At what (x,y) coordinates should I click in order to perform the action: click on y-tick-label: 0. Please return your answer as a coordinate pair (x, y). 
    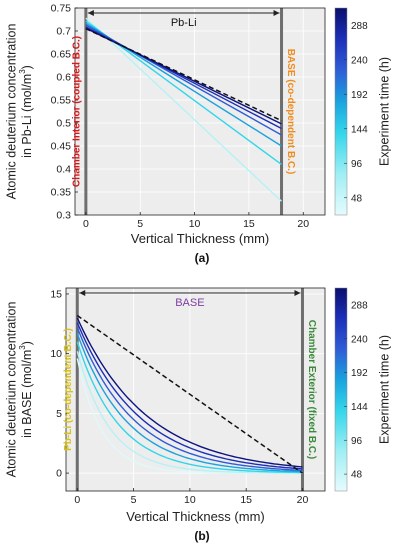
    Looking at the image, I should click on (59, 474).